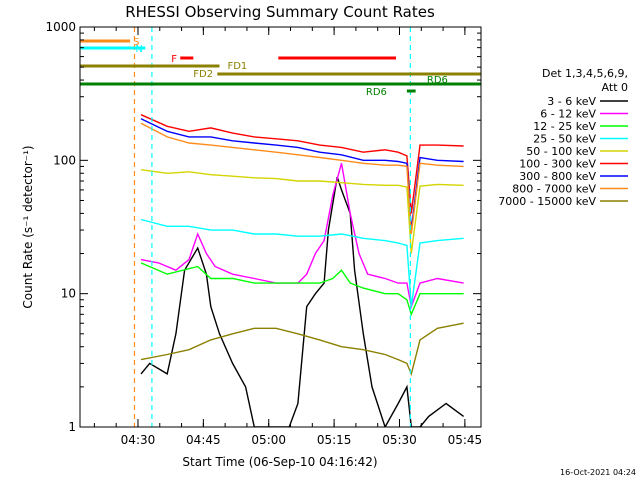 This screenshot has width=640, height=480. I want to click on state-bar-label-7: RD6, so click(376, 92).